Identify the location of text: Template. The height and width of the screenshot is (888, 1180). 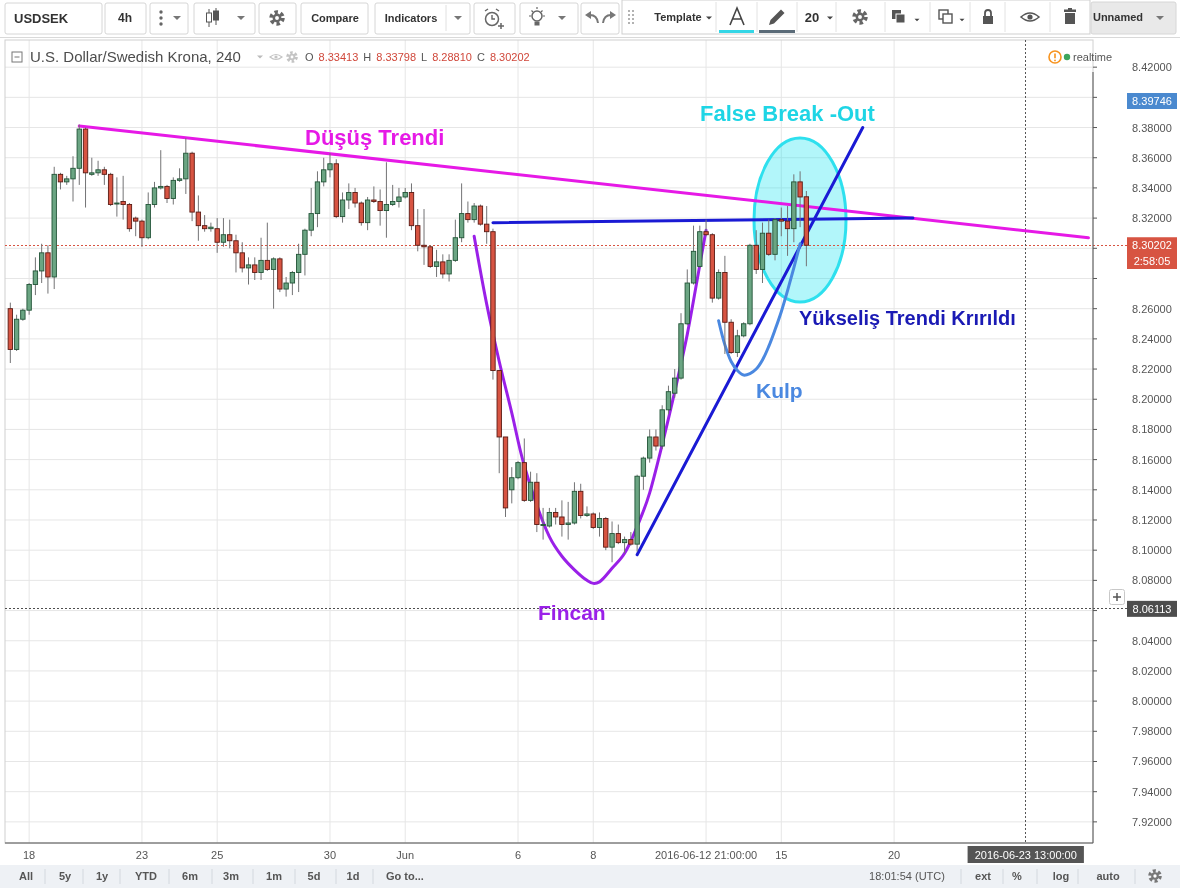
(678, 17).